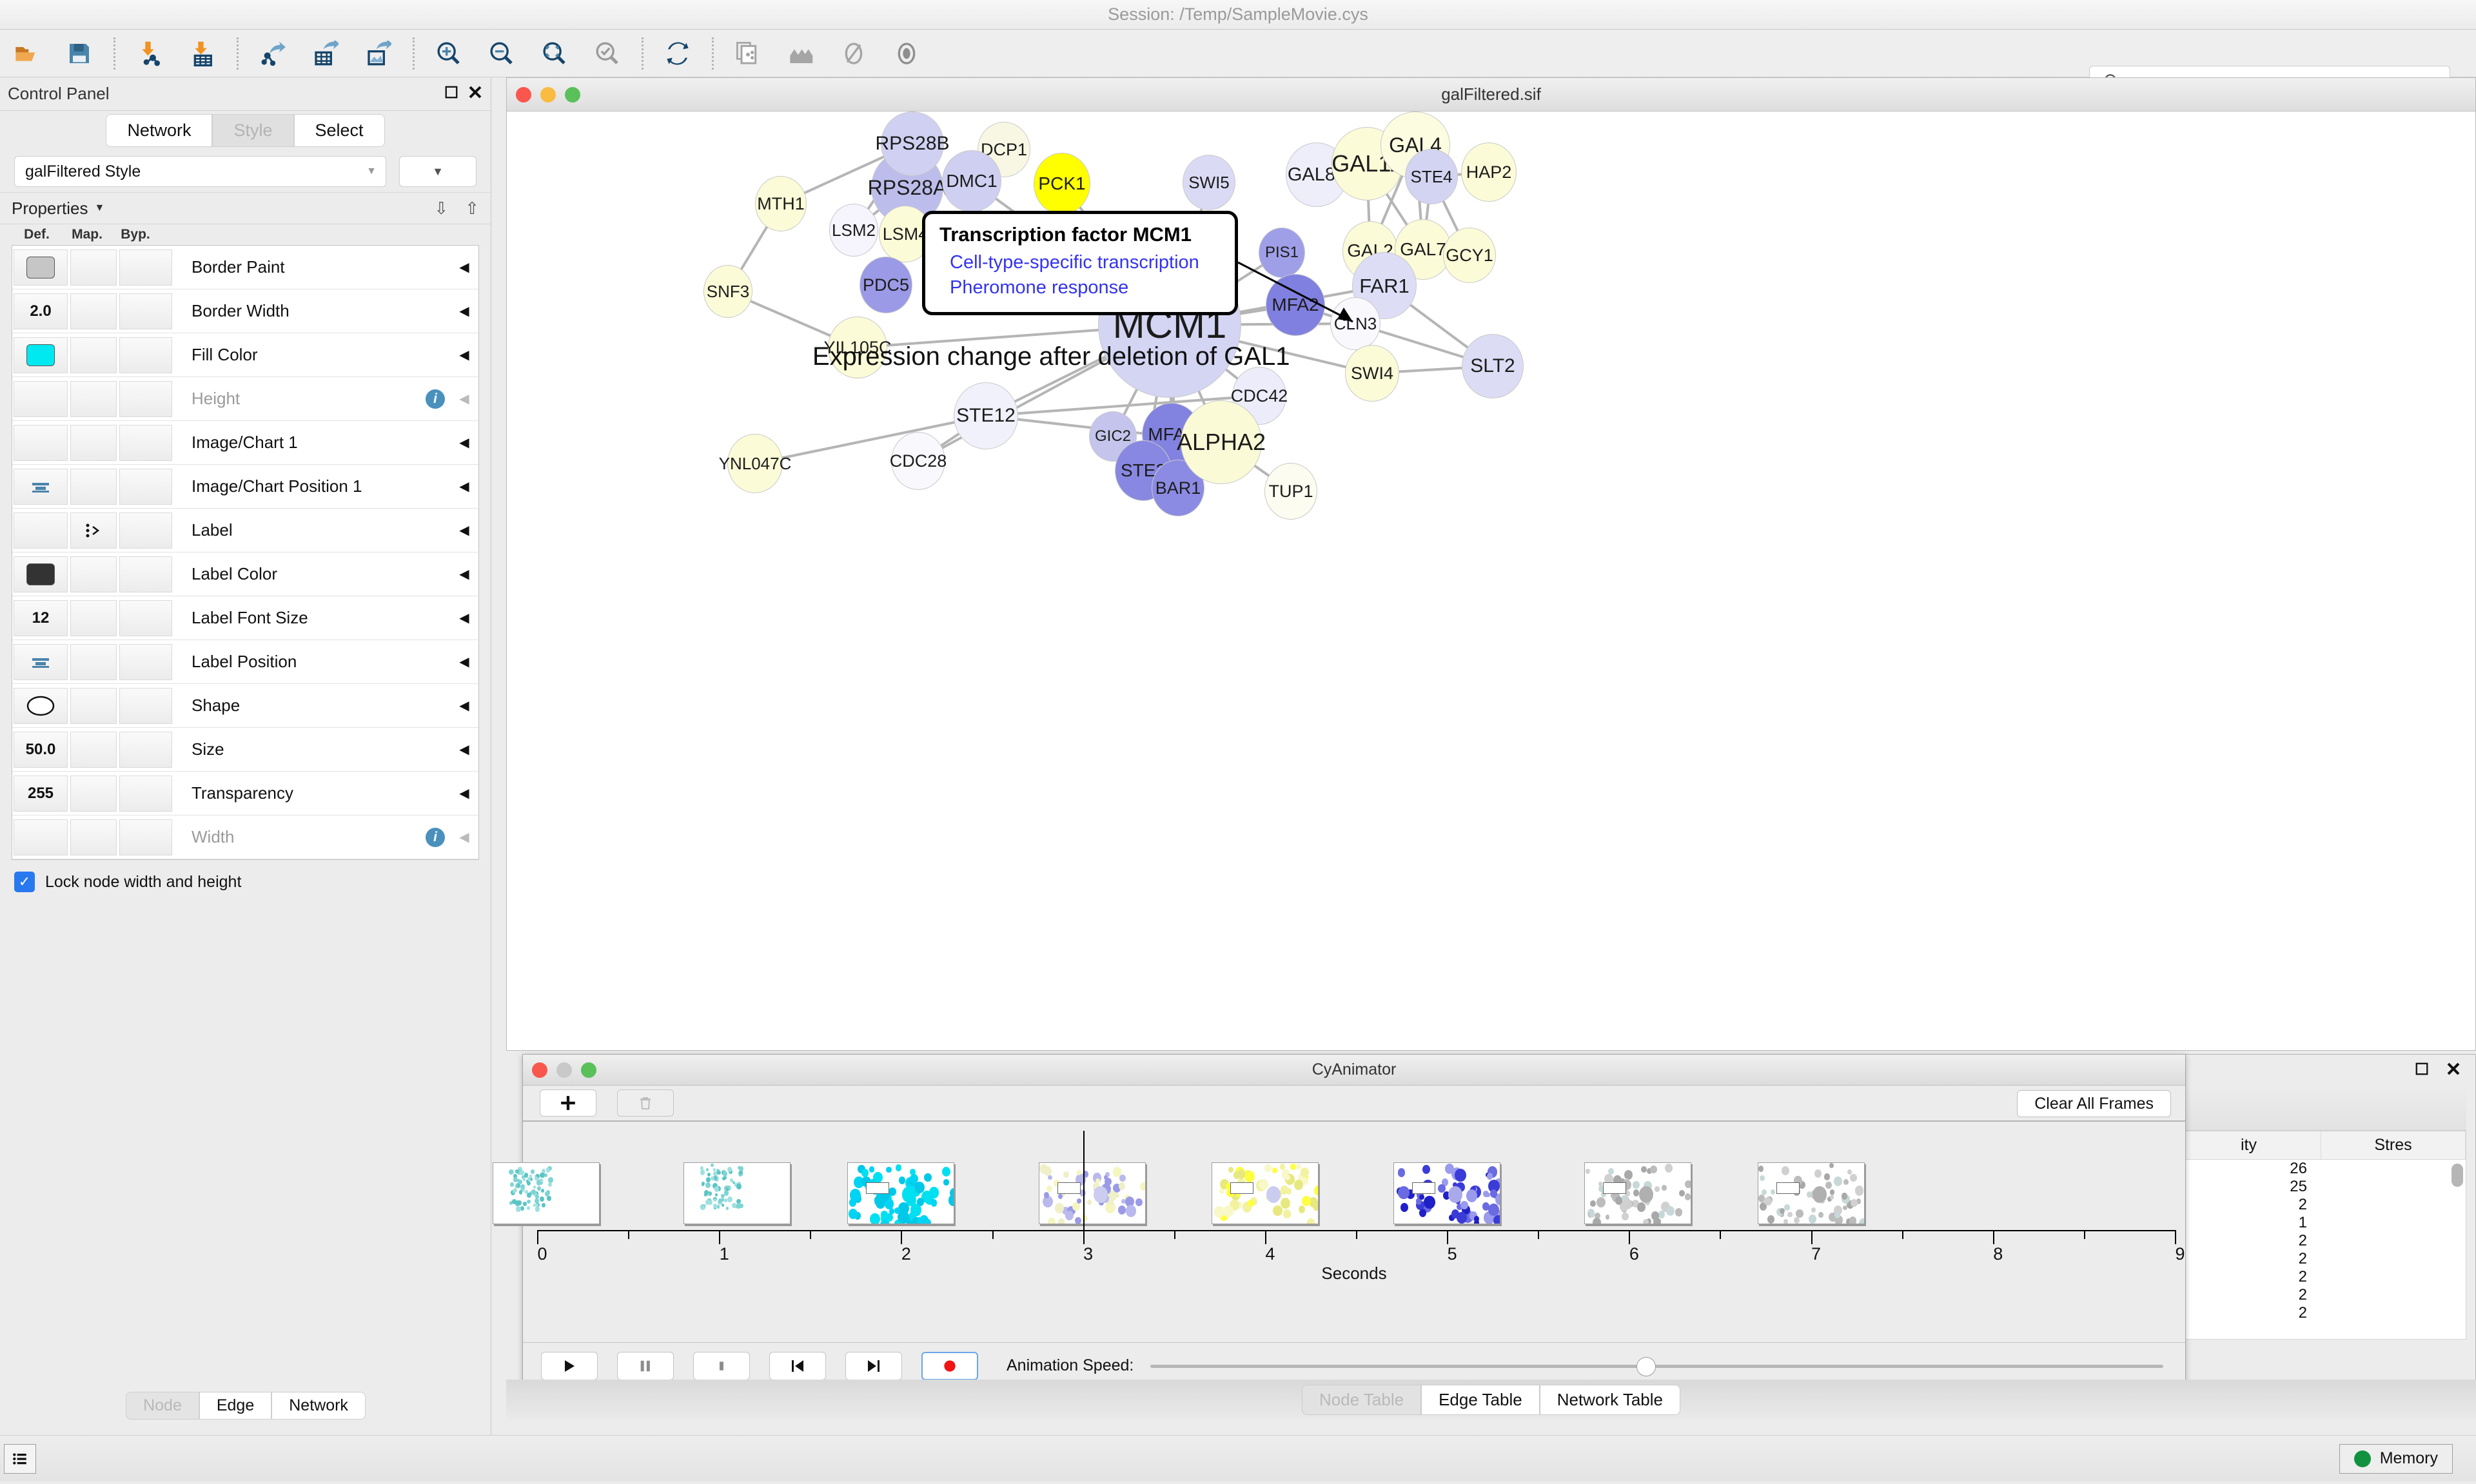 The height and width of the screenshot is (1484, 2476). Describe the element at coordinates (435, 837) in the screenshot. I see `info-icon: i` at that location.